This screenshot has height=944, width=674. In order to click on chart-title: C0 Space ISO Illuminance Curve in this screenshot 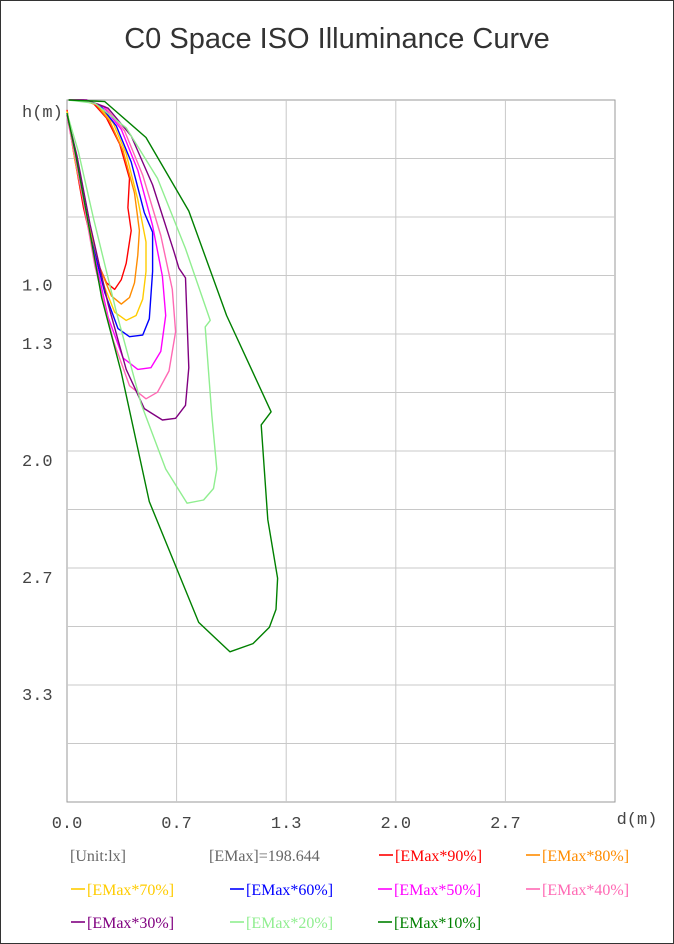, I will do `click(337, 39)`.